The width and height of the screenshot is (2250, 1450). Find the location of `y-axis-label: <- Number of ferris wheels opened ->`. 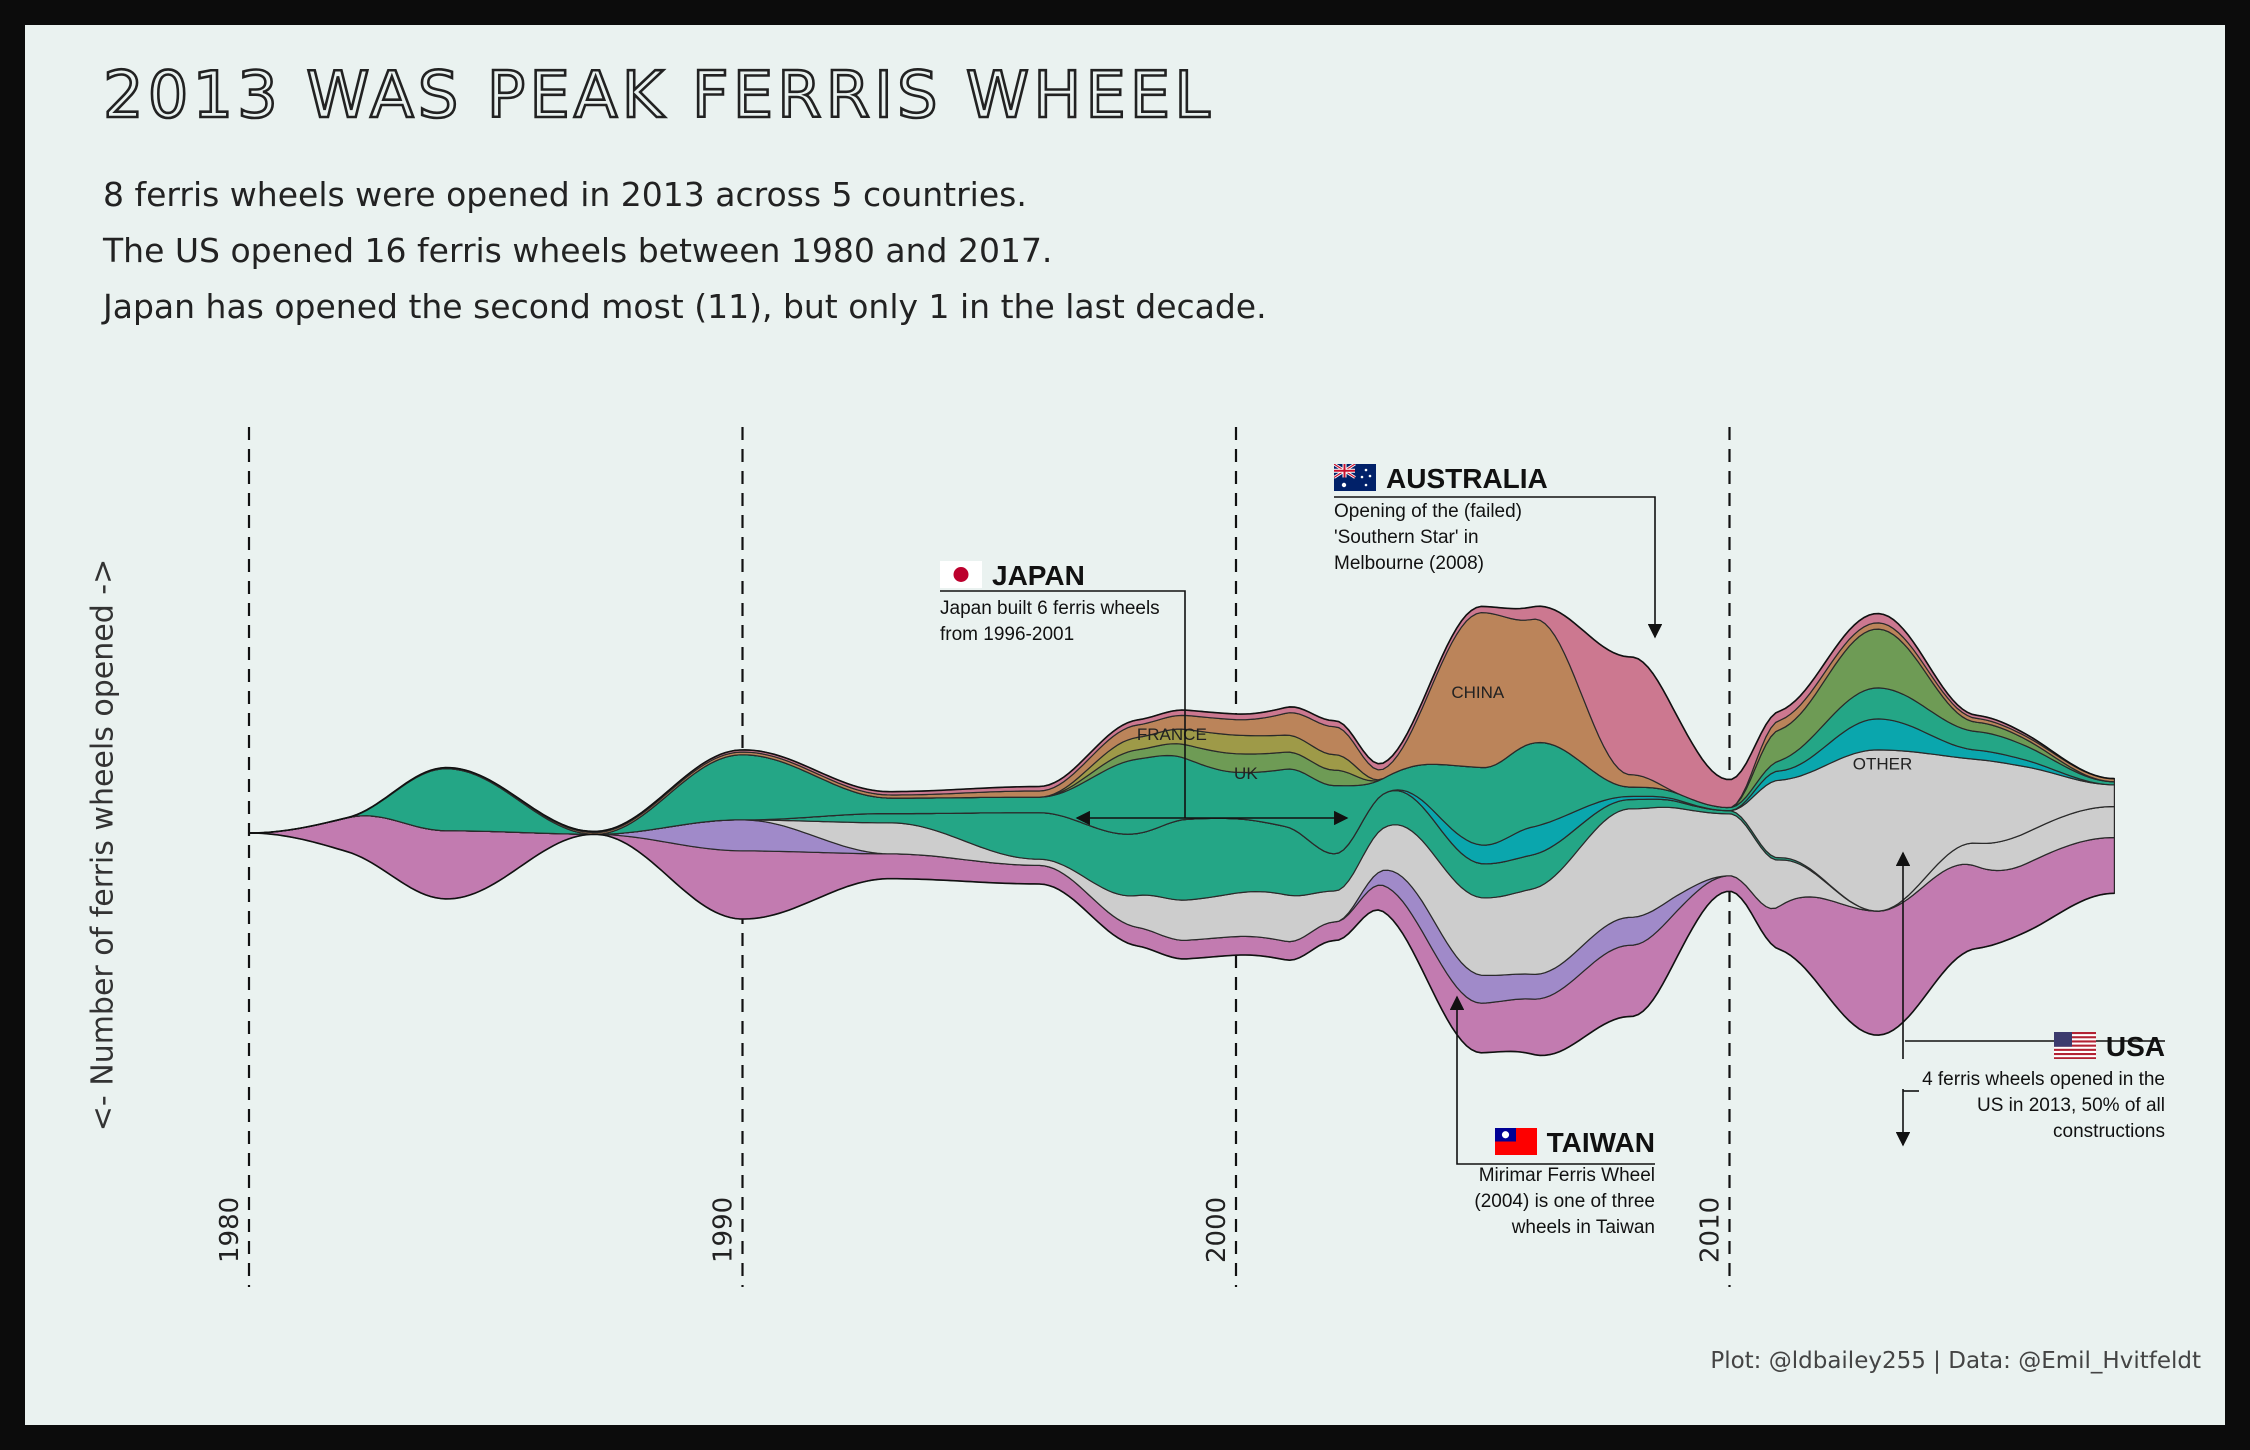

y-axis-label: <- Number of ferris wheels opened -> is located at coordinates (103, 845).